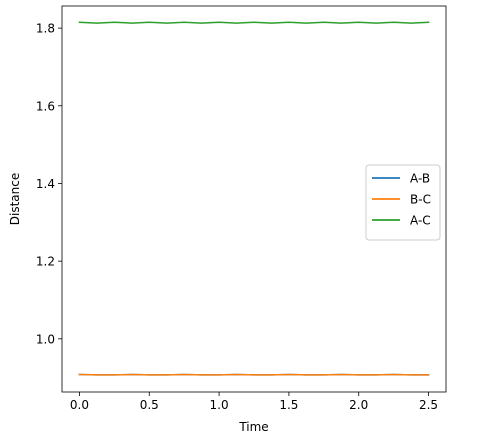  Describe the element at coordinates (45, 29) in the screenshot. I see `y-tick-label: 1.8` at that location.